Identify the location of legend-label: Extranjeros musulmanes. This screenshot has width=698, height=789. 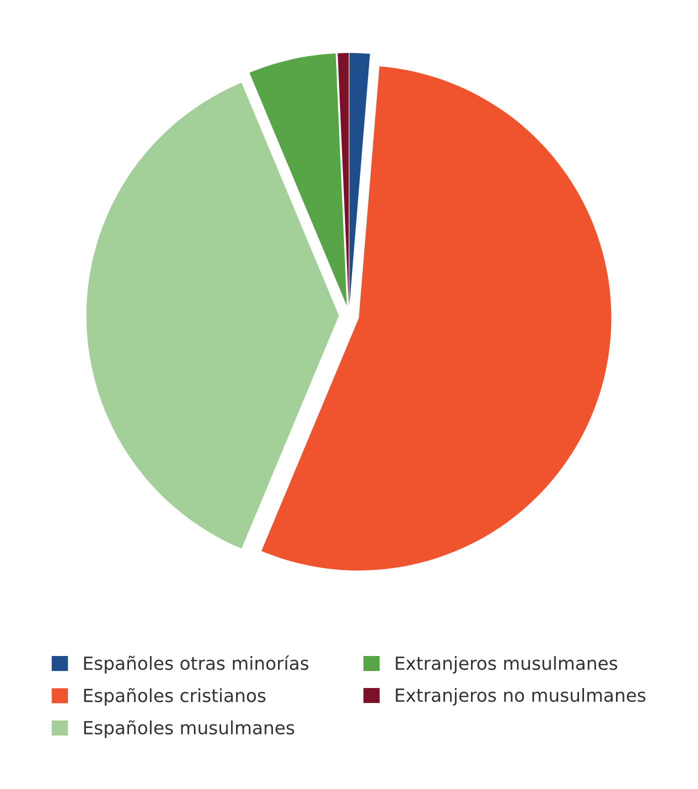
(507, 665).